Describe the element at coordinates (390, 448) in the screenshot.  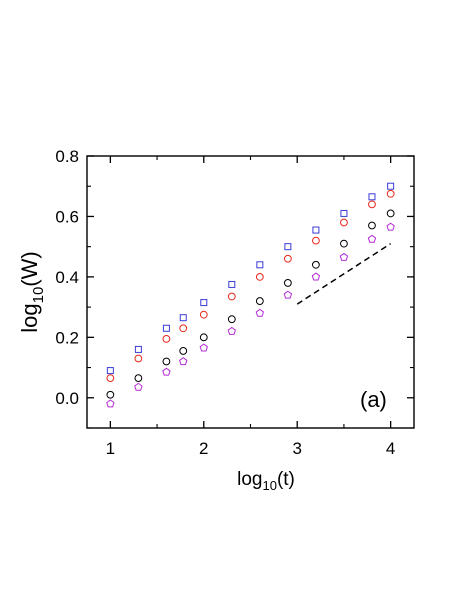
I see `x-tick-label: 4` at that location.